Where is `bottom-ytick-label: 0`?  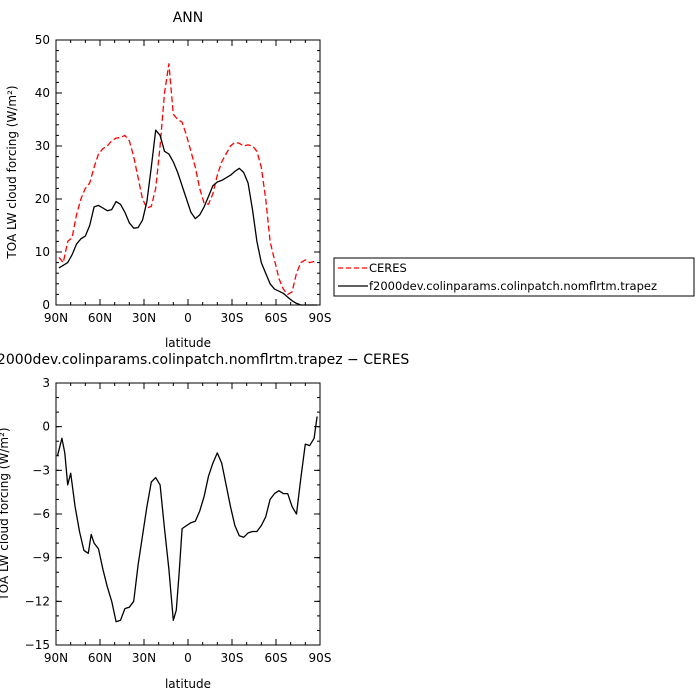
bottom-ytick-label: 0 is located at coordinates (46, 427).